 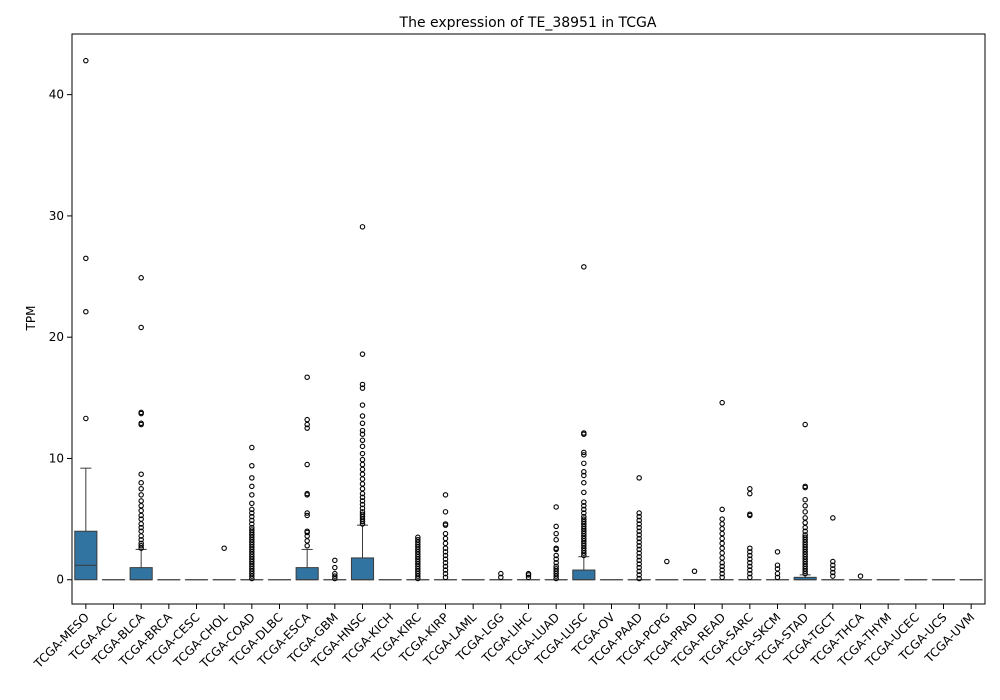 I want to click on y-tick-label: 30, so click(x=56, y=216).